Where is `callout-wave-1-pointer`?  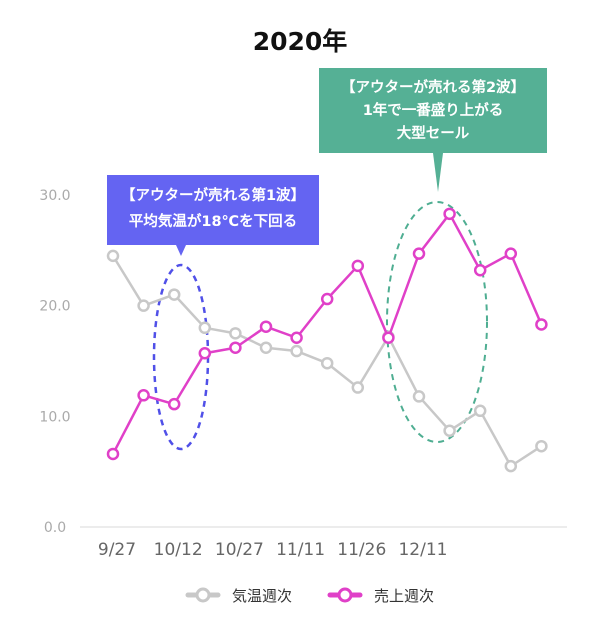
callout-wave-1-pointer is located at coordinates (181, 250).